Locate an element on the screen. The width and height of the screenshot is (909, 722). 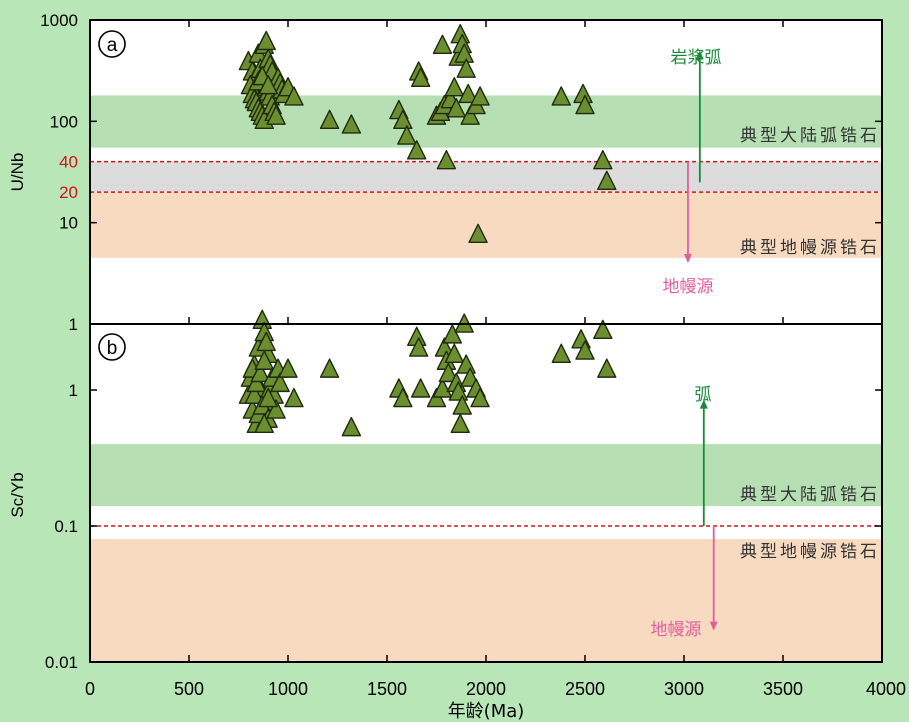
panel-label: a is located at coordinates (112, 45).